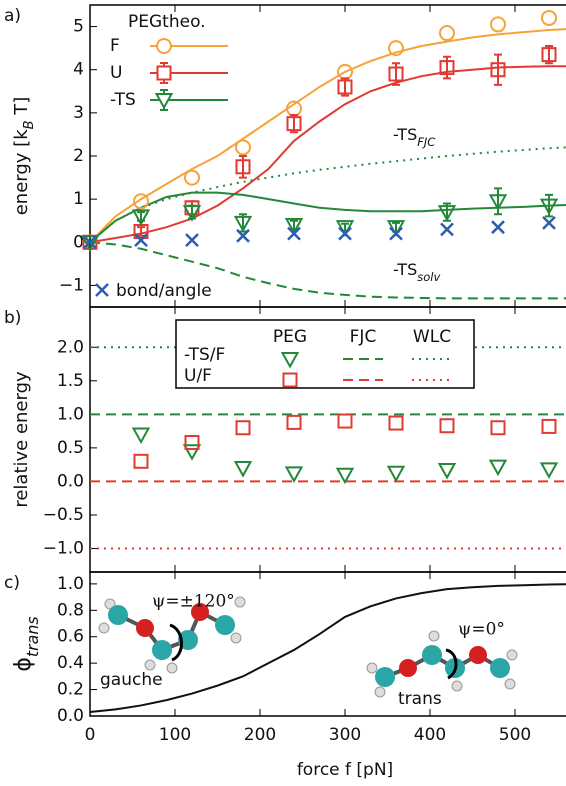  I want to click on legend-label: -TS, so click(123, 100).